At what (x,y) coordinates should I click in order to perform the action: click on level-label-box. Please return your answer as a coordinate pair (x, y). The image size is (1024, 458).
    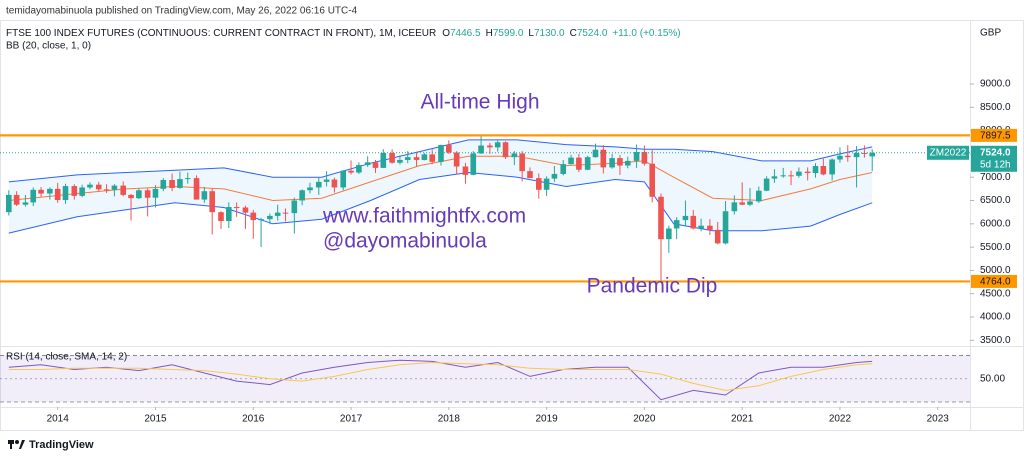
    Looking at the image, I should click on (994, 281).